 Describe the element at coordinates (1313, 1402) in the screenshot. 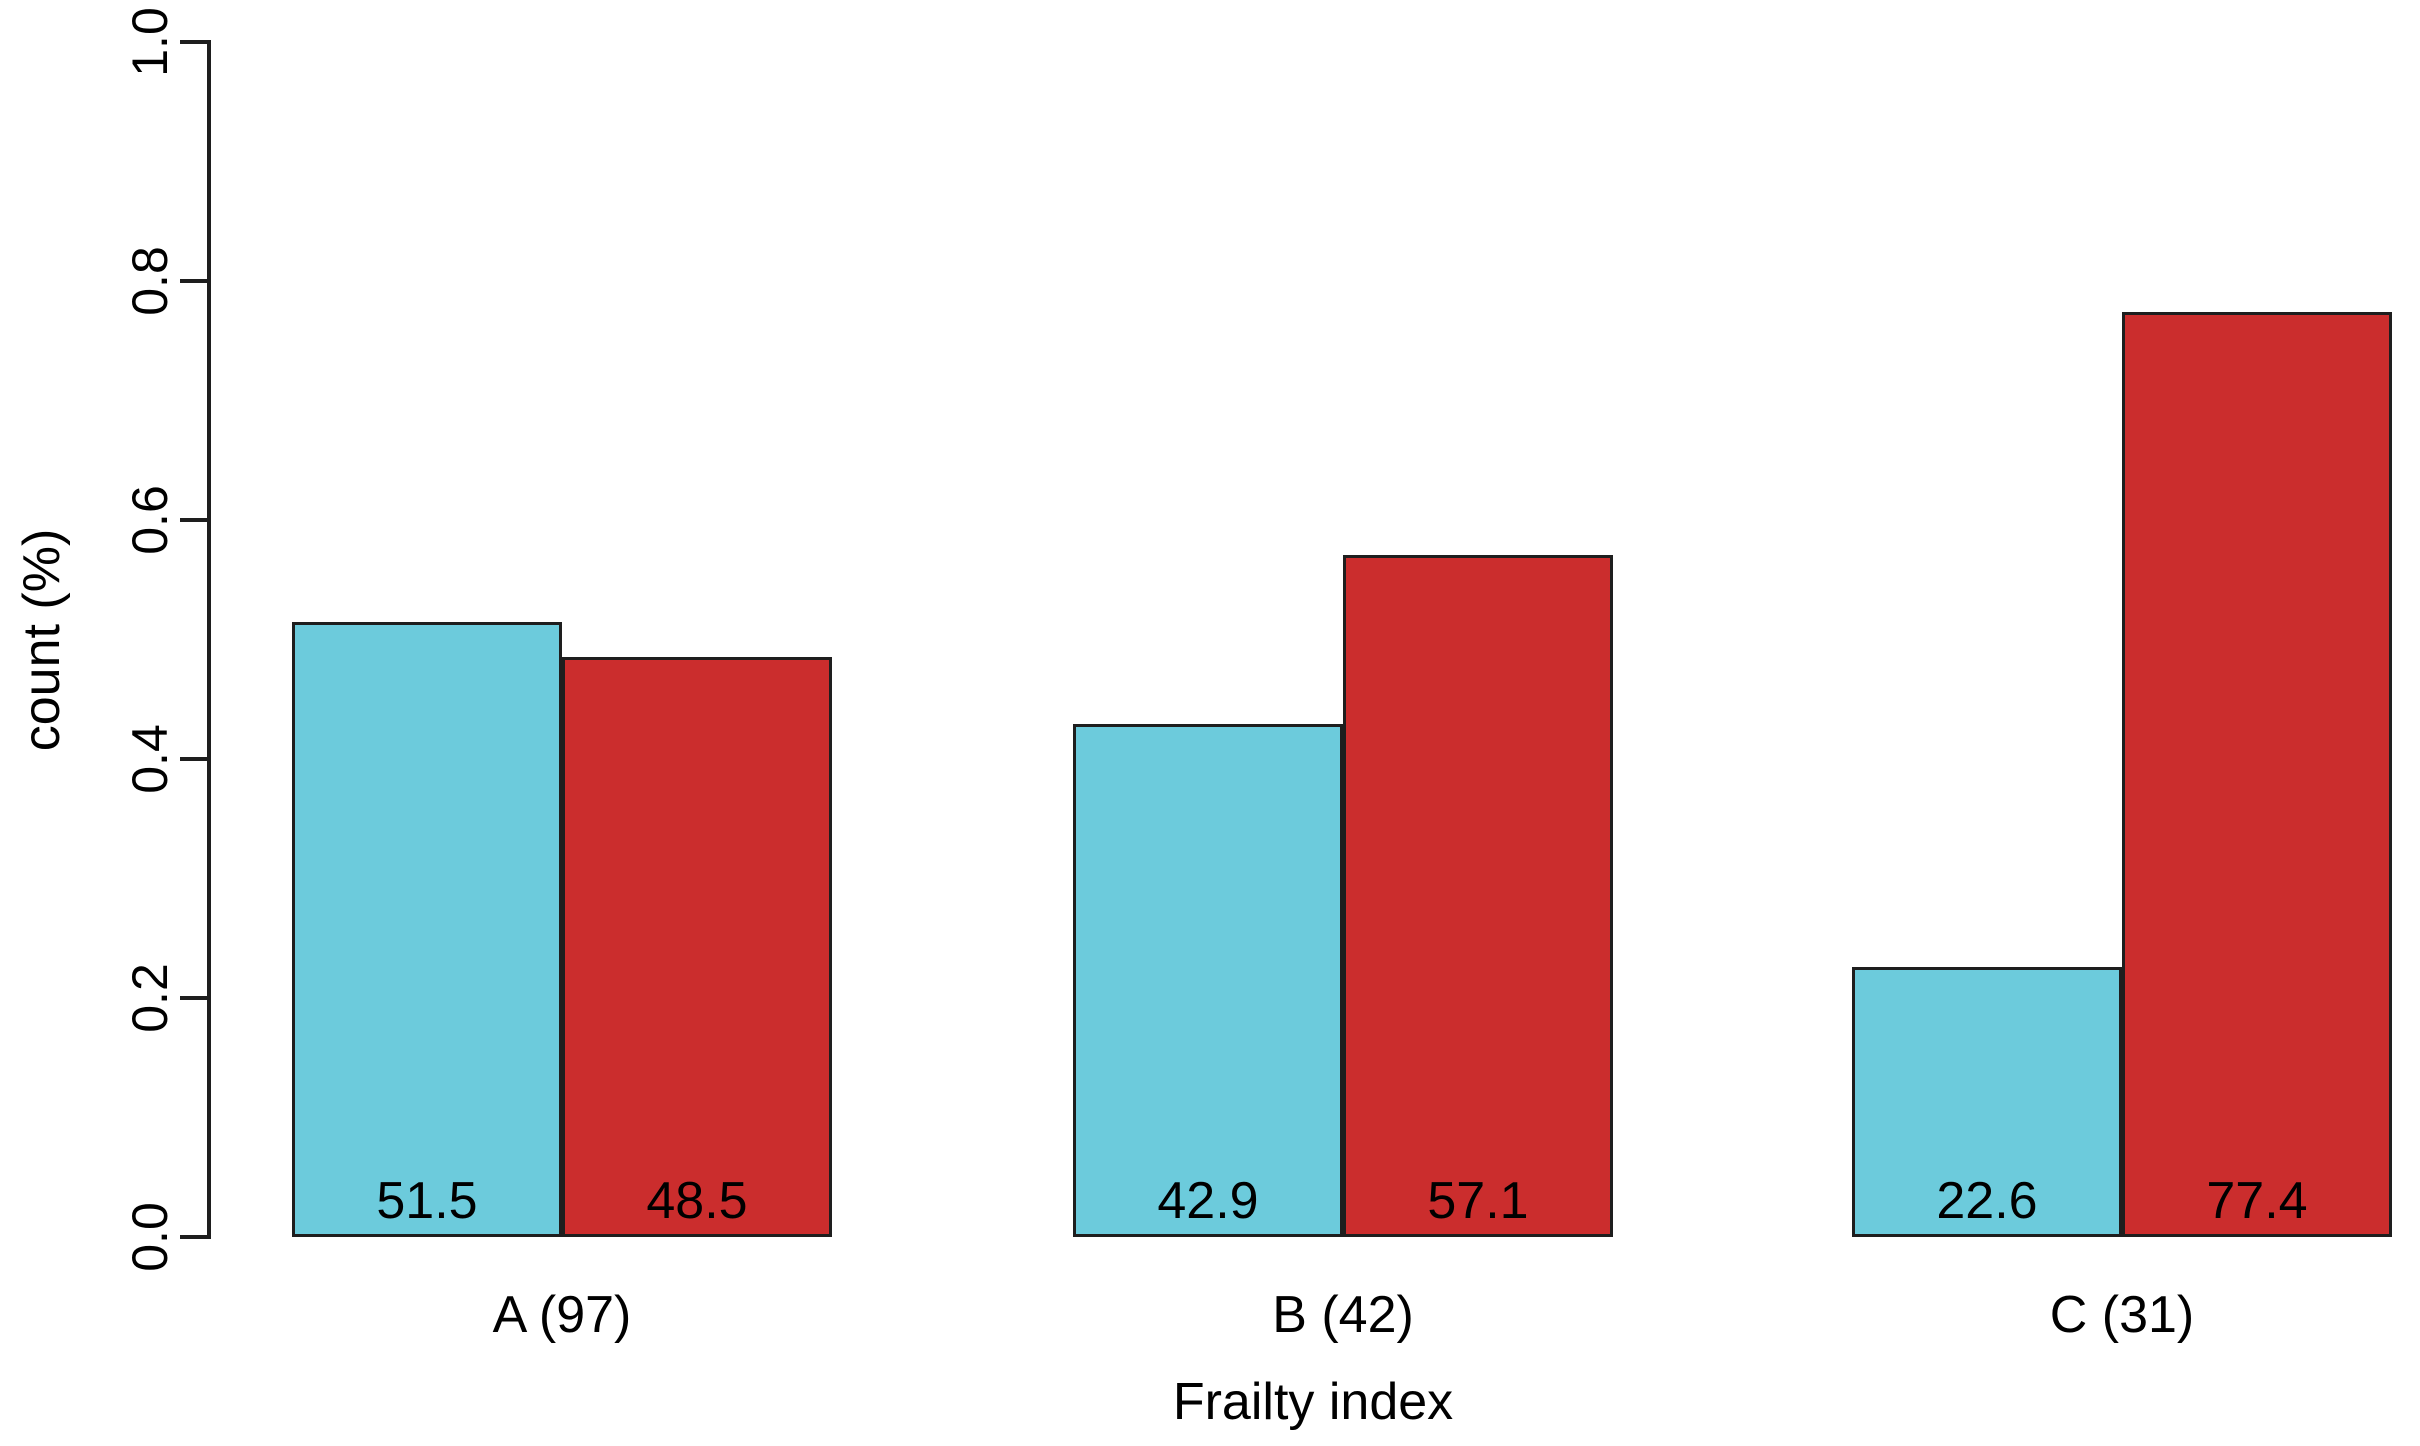

I see `x-axis-title: Frailty index` at that location.